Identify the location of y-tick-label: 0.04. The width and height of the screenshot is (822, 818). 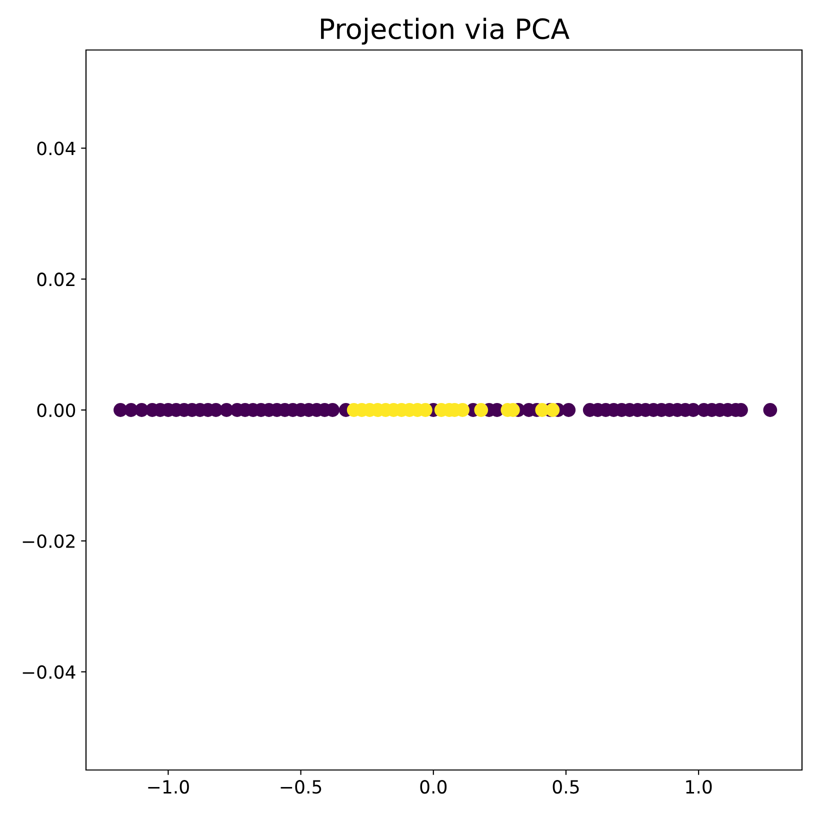
(56, 149).